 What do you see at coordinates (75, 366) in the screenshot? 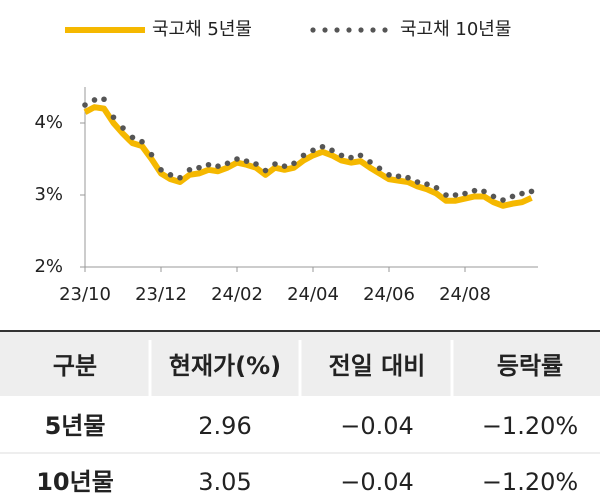
I see `table-header-cell: 구분` at bounding box center [75, 366].